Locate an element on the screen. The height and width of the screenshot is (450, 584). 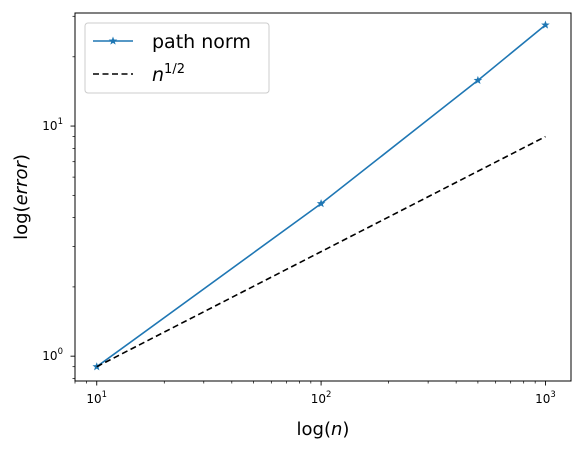
legend-label-sqrt-n: n1/2 is located at coordinates (168, 74).